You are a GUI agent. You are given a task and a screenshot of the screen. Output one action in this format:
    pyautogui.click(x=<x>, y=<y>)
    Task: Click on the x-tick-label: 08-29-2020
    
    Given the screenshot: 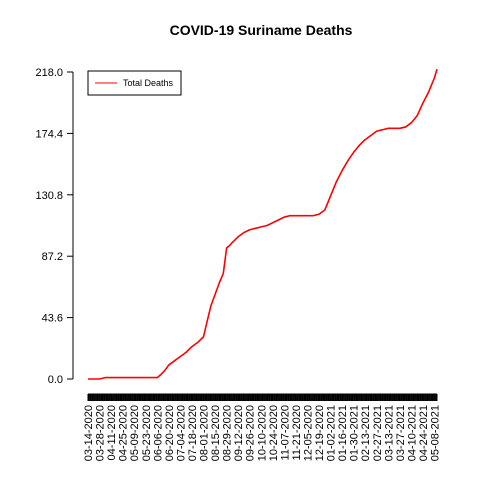 What is the action you would take?
    pyautogui.click(x=228, y=433)
    